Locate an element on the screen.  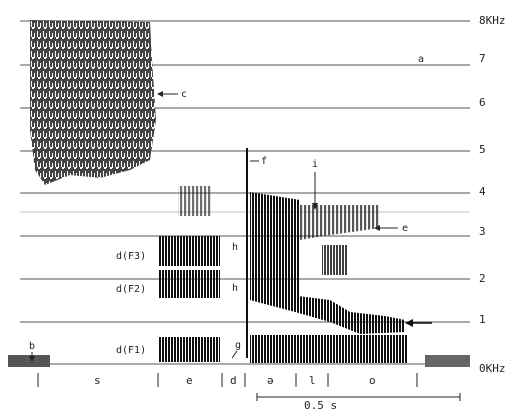
segment-o: o is located at coordinates (372, 380).